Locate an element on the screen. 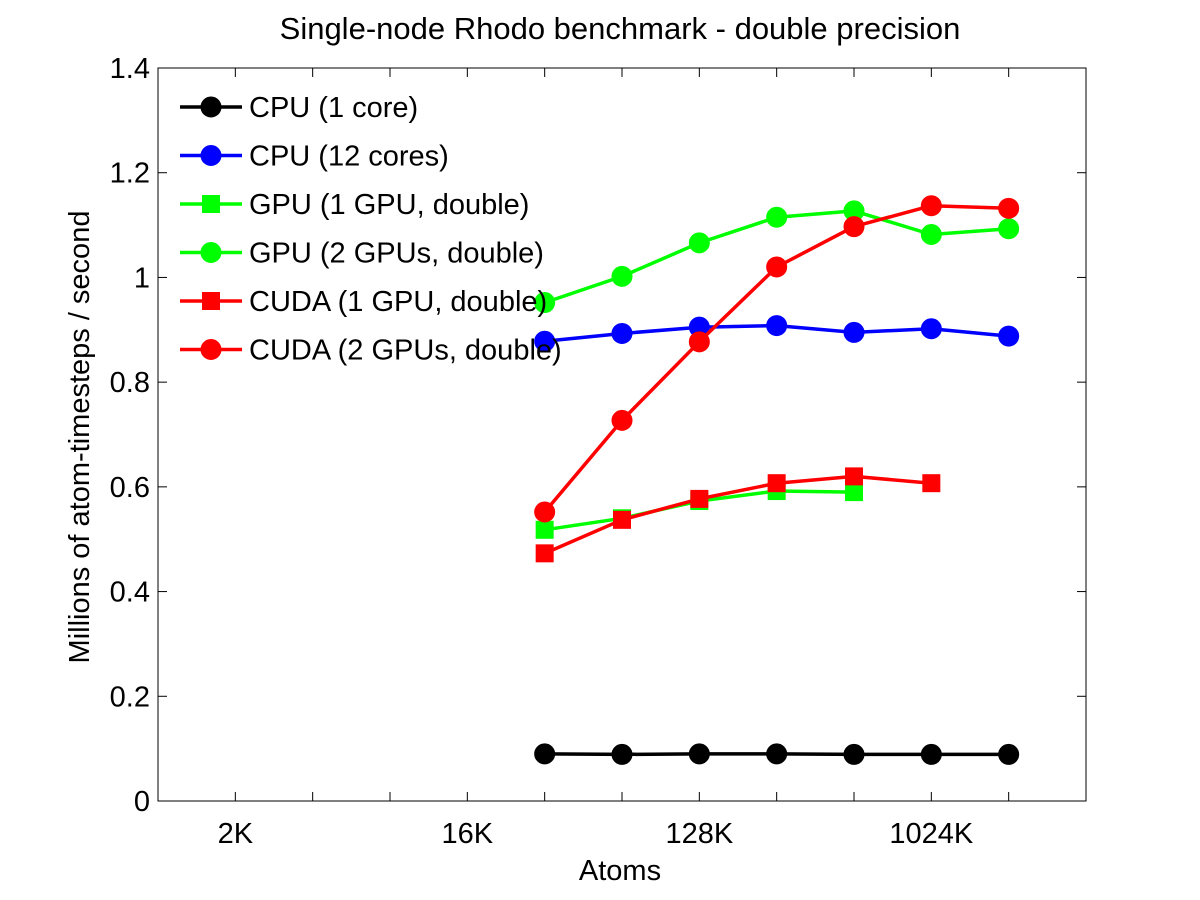 Image resolution: width=1200 pixels, height=900 pixels. y-tick-label: 0.6 is located at coordinates (130, 488).